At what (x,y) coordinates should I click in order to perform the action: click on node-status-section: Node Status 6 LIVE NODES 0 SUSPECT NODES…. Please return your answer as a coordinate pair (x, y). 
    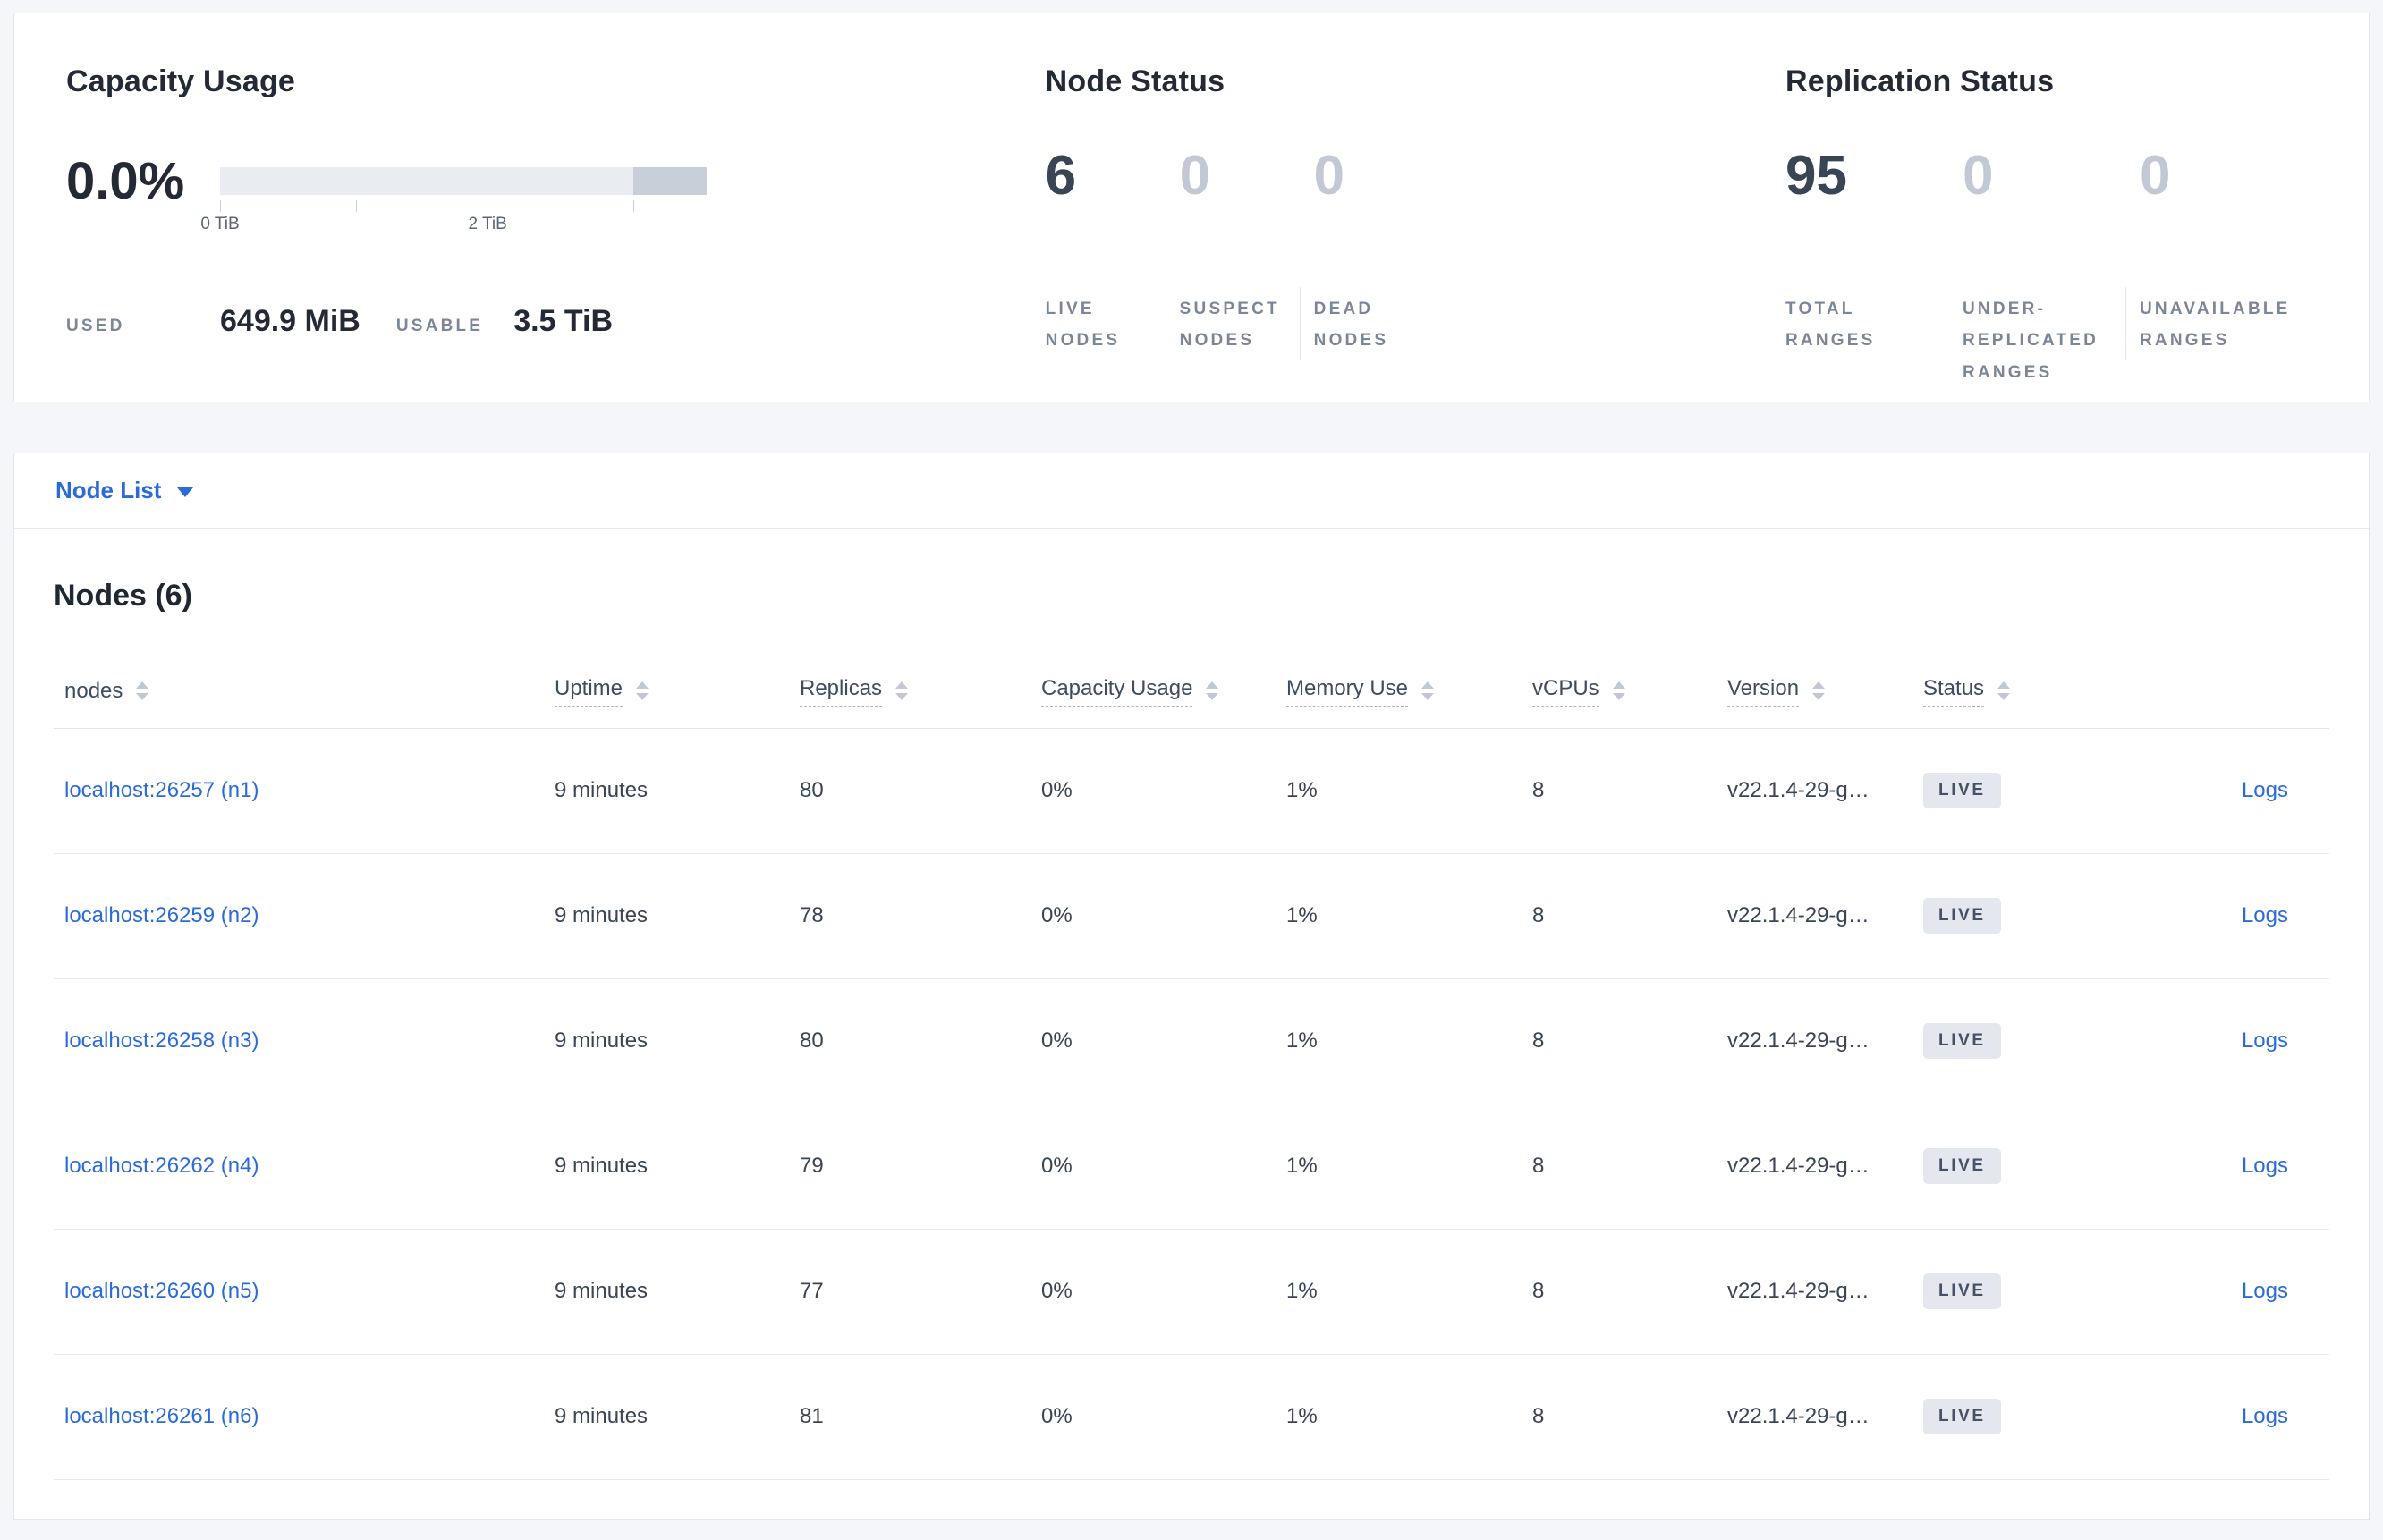
    Looking at the image, I should click on (1415, 232).